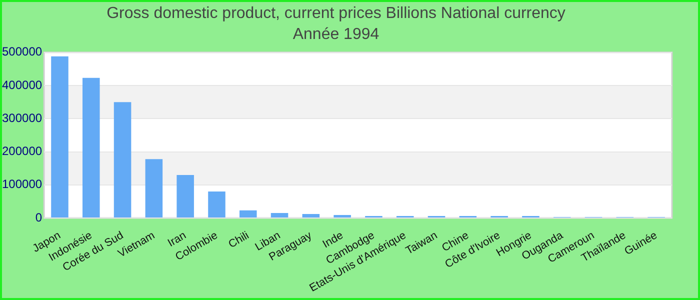  I want to click on y-tick-label: 0, so click(38, 217).